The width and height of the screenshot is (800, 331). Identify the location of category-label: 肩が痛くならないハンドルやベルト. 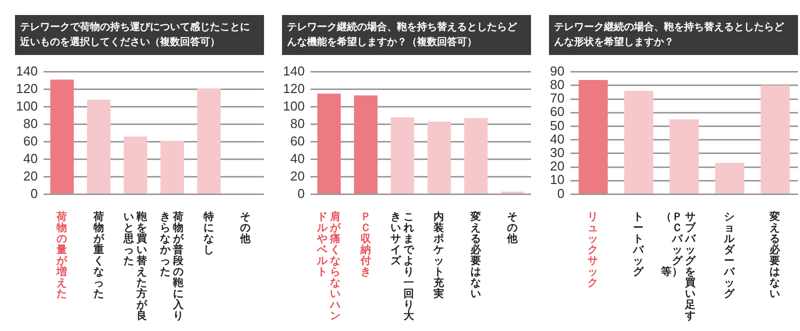
(329, 266).